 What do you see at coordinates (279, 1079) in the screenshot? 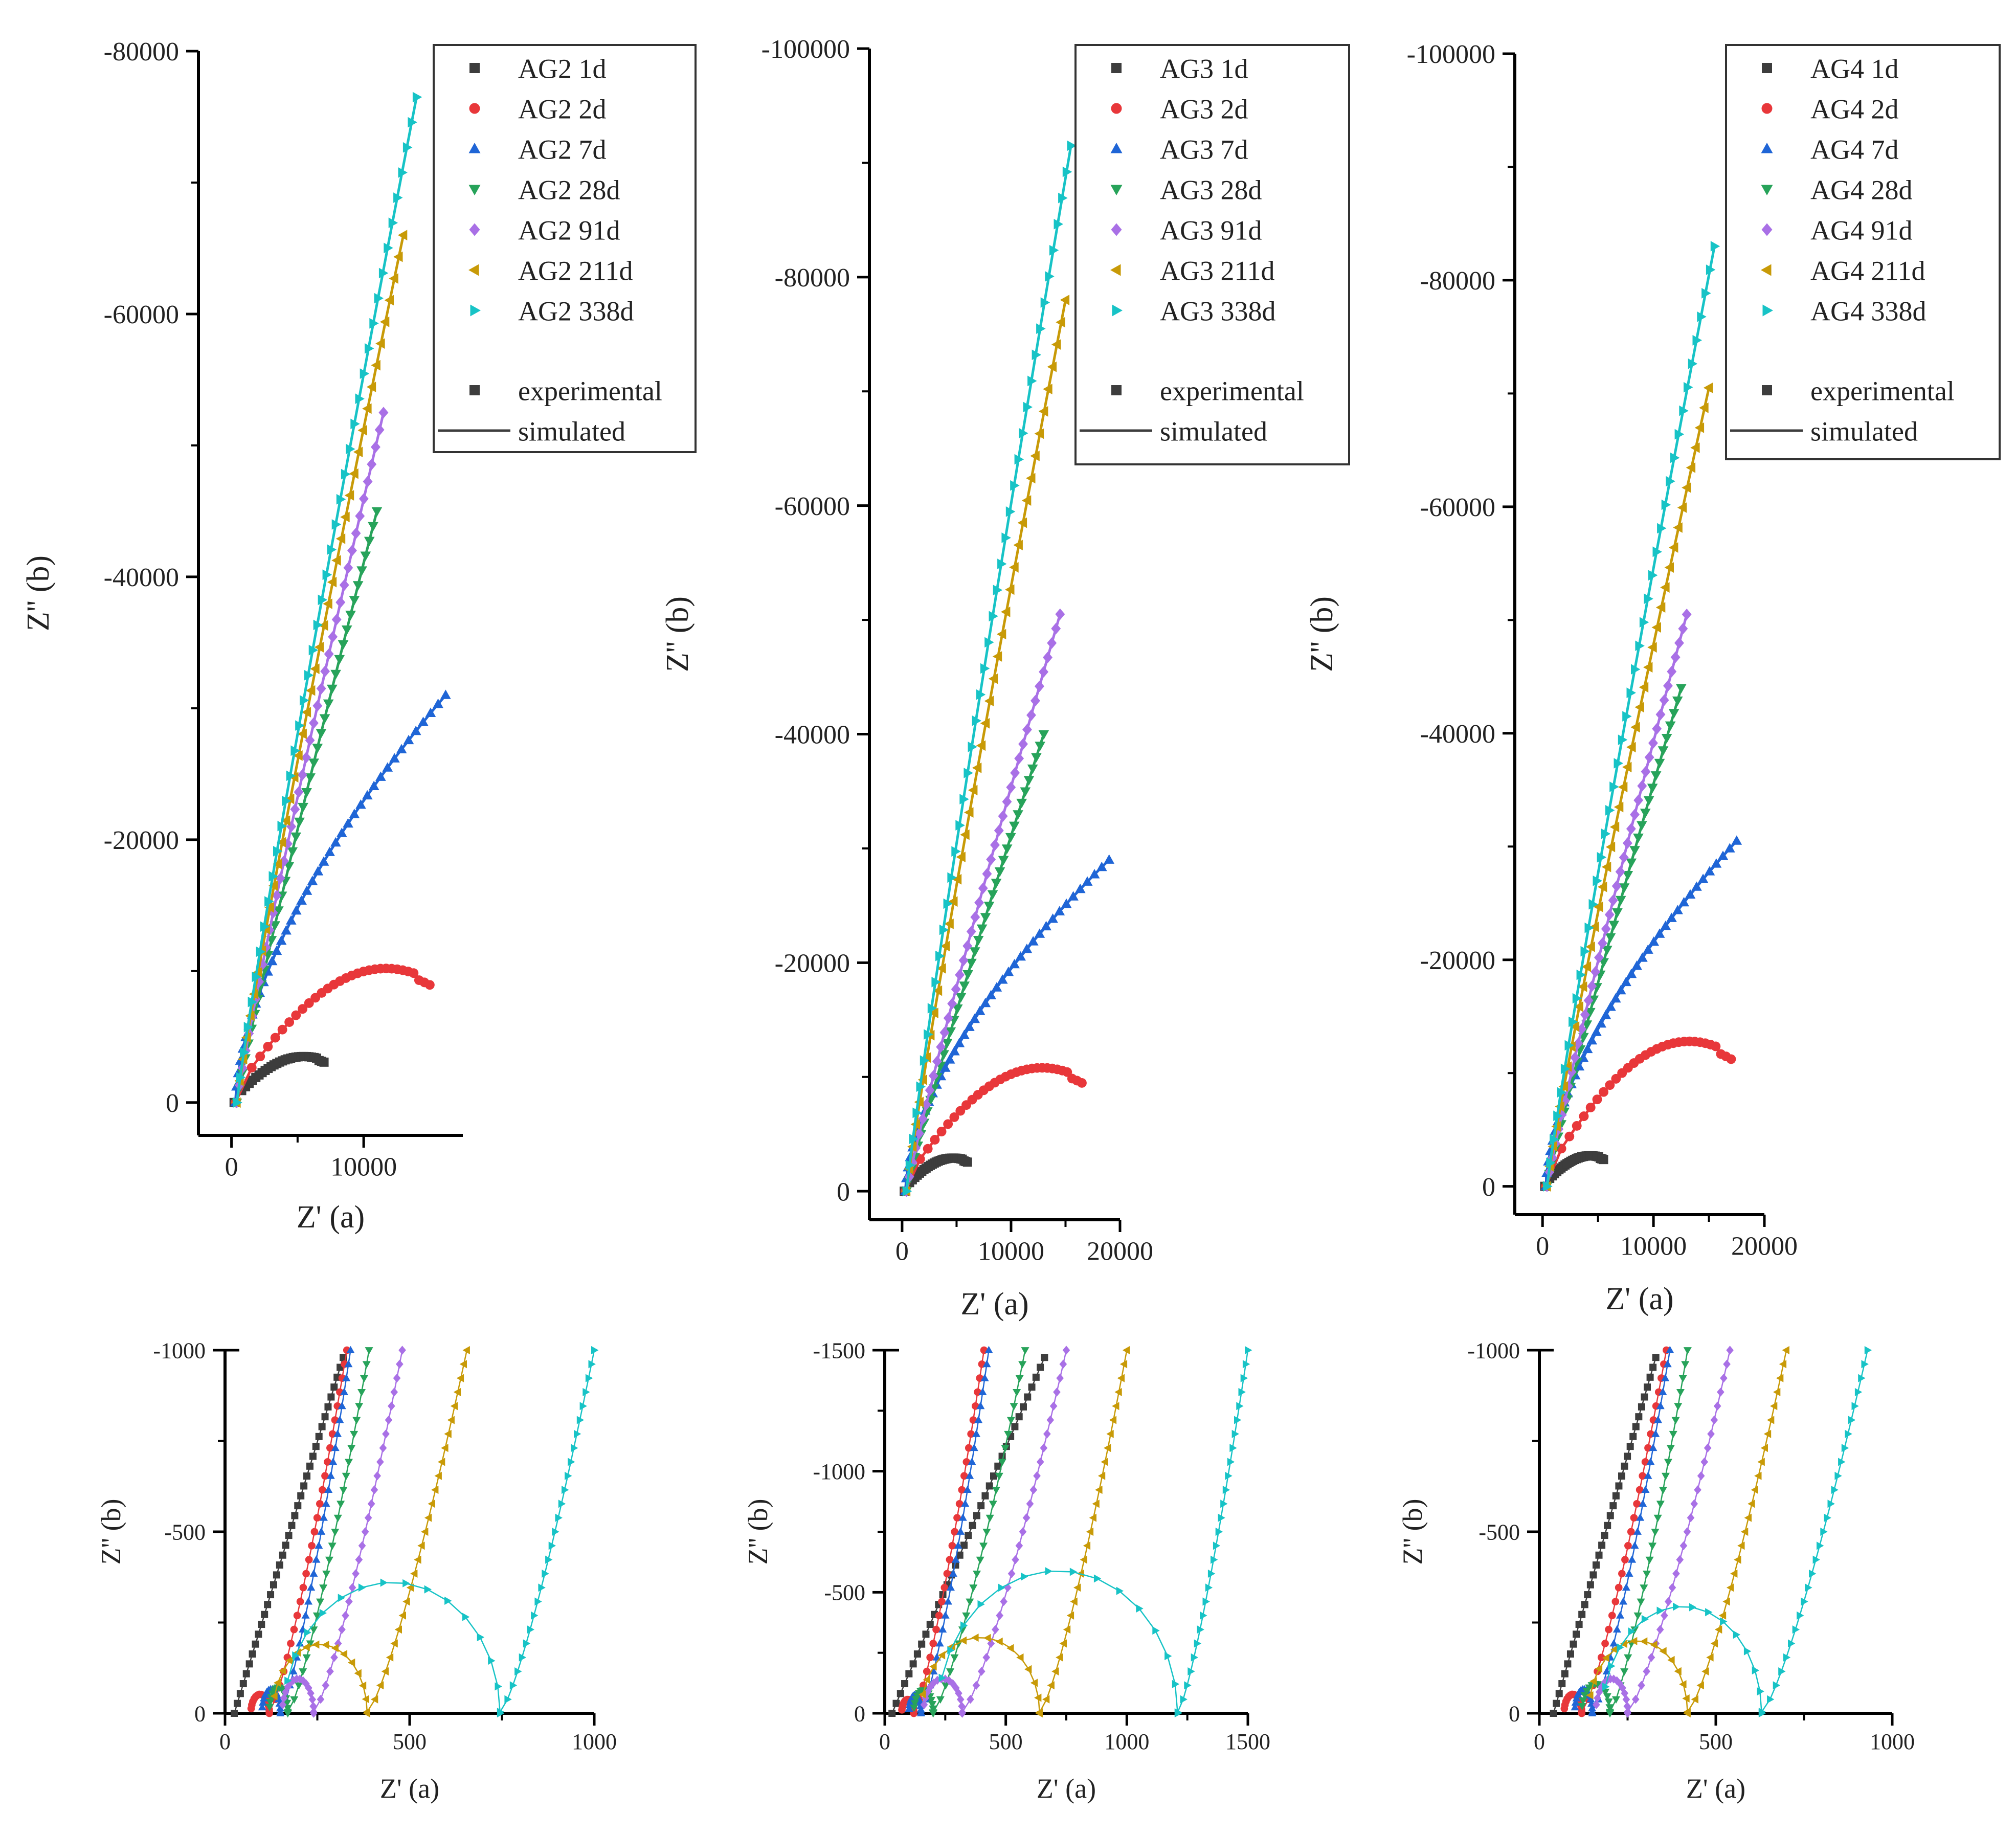
I see `series-ag2-1d` at bounding box center [279, 1079].